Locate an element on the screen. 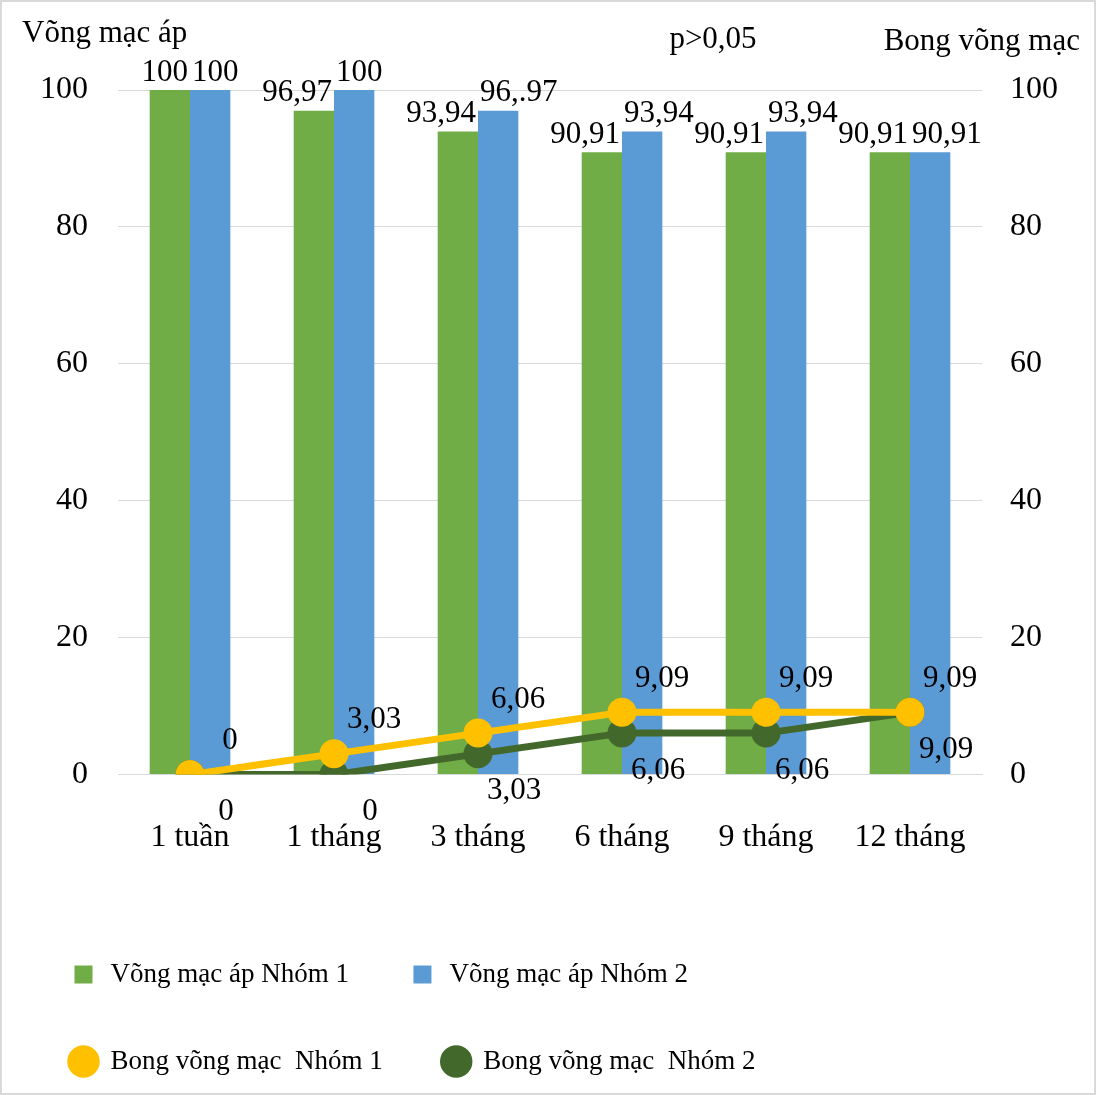 The image size is (1096, 1095). data-label: 96,.97 is located at coordinates (519, 91).